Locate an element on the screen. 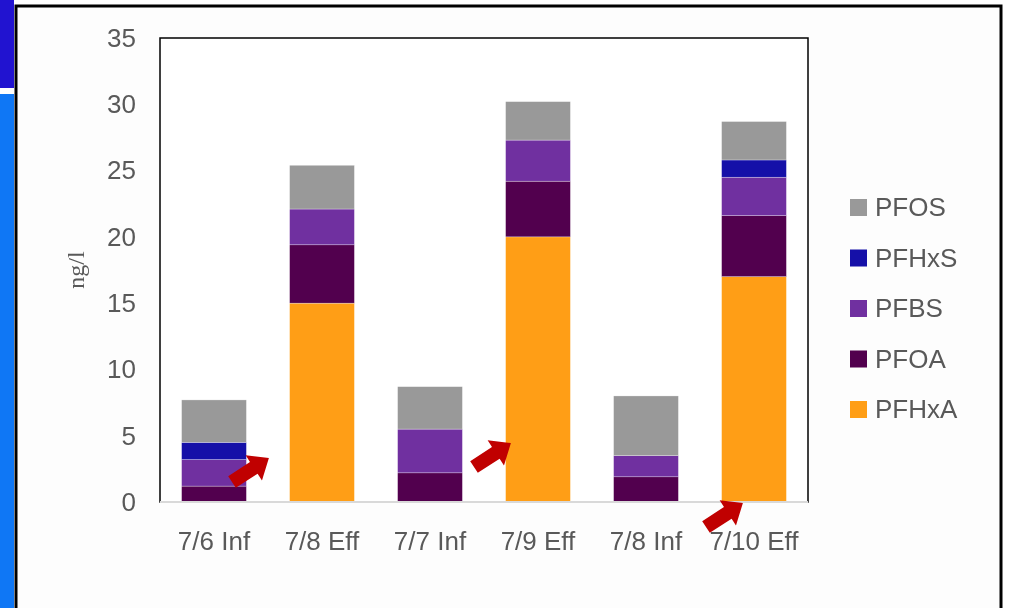  x-tick-label: 7/8 Inf is located at coordinates (646, 541).